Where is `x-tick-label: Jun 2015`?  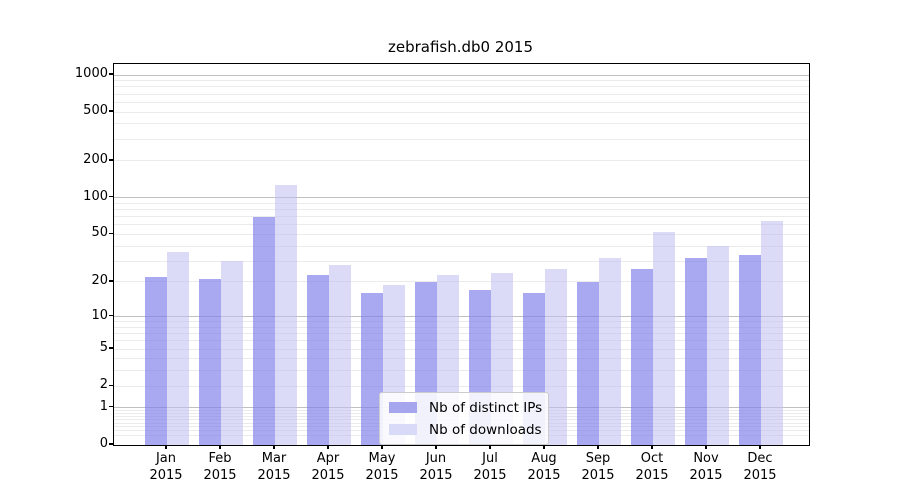
x-tick-label: Jun 2015 is located at coordinates (436, 467).